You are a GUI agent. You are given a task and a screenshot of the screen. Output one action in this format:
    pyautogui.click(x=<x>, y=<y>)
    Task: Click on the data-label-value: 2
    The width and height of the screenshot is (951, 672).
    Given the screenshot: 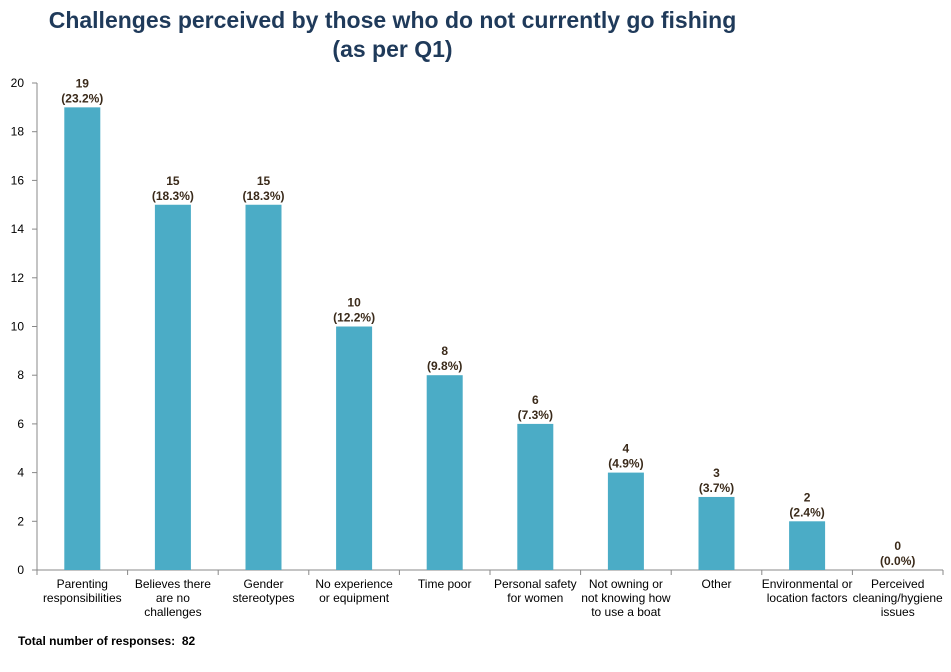 What is the action you would take?
    pyautogui.click(x=807, y=497)
    